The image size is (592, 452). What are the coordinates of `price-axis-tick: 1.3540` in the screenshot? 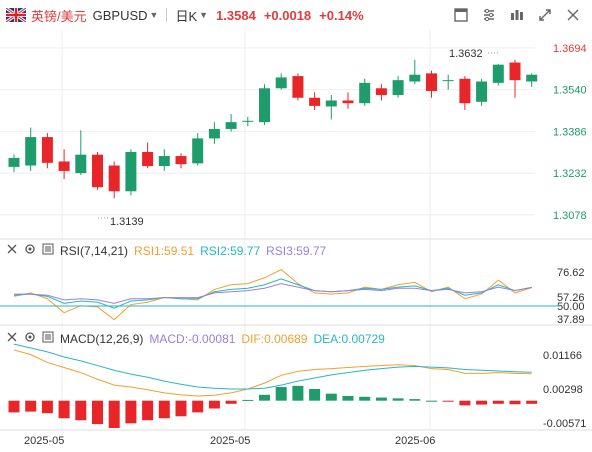 It's located at (570, 91).